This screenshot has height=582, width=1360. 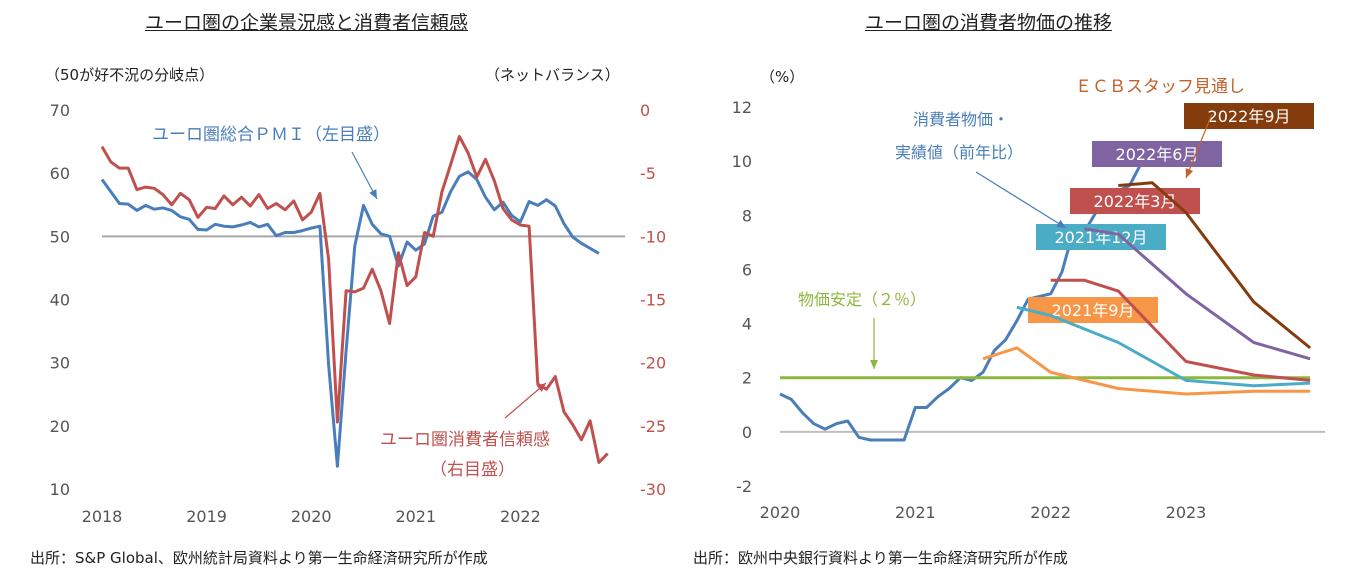 I want to click on y-axis-unit: （%）, so click(x=782, y=77).